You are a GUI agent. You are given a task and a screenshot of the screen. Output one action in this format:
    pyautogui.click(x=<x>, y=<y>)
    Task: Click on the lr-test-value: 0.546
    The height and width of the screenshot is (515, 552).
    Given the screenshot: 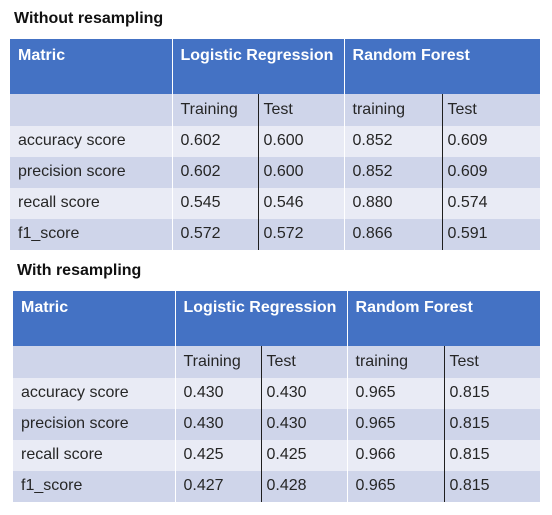 What is the action you would take?
    pyautogui.click(x=301, y=203)
    